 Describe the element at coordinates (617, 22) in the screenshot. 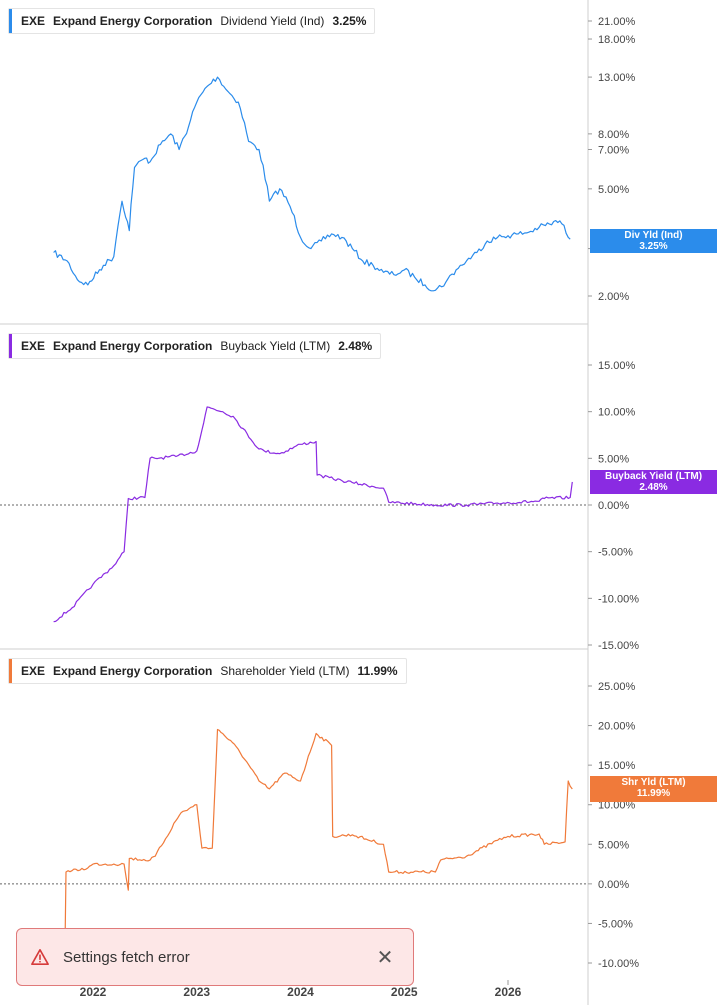

I see `y-tick-label: 21.00%` at that location.